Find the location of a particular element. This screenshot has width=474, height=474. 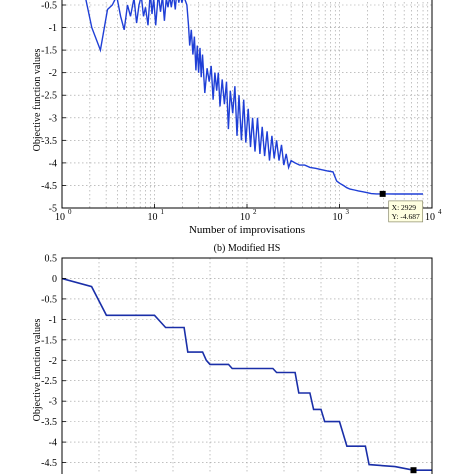

x-tick-exponent: 0 is located at coordinates (70, 212).